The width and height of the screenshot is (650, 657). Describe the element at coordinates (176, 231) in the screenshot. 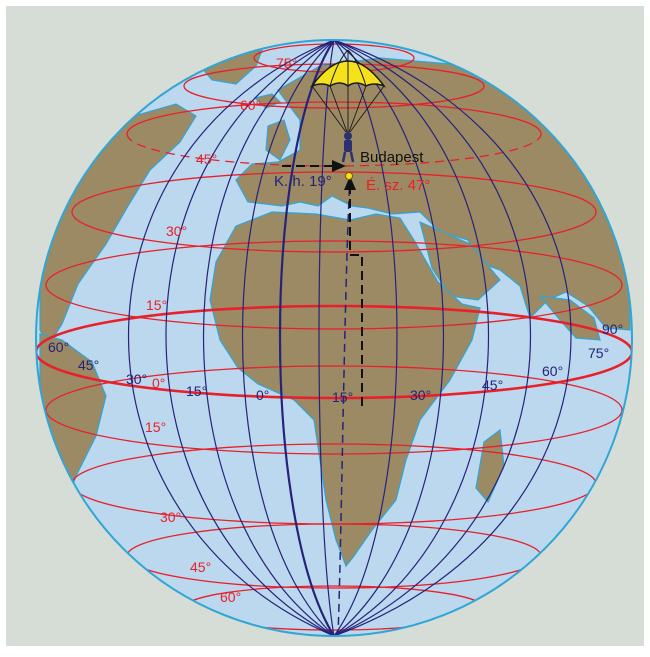

I see `latitude-label-30n: 30°` at that location.